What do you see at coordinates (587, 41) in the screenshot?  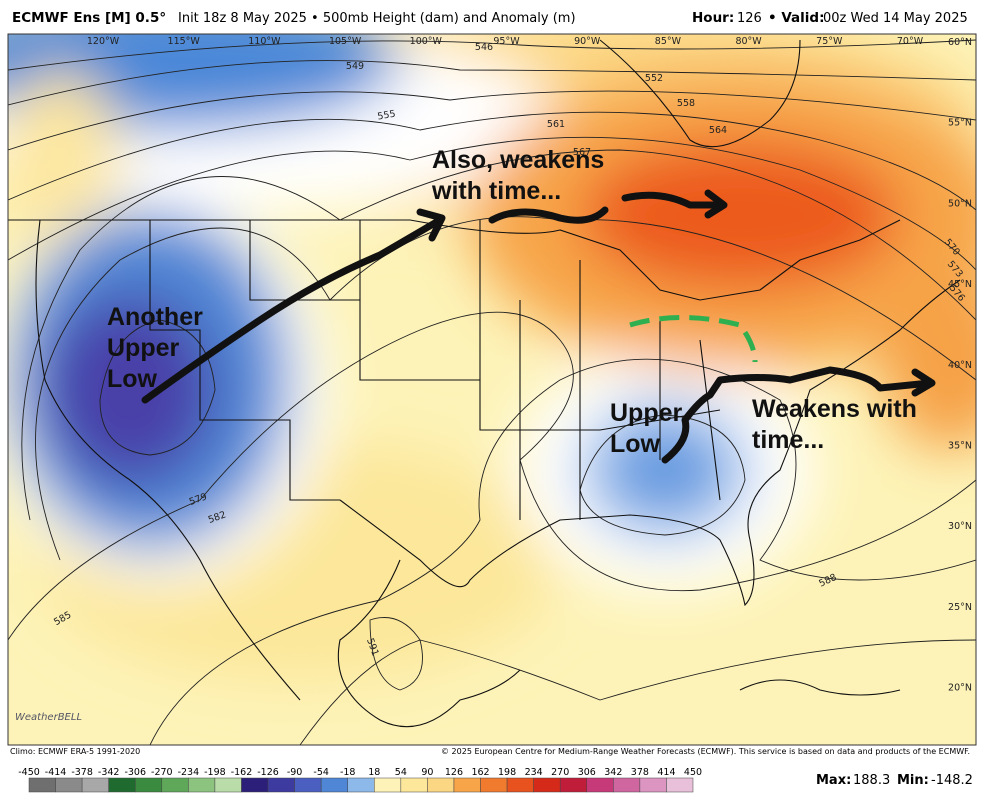 I see `longitude-label: 90°W` at bounding box center [587, 41].